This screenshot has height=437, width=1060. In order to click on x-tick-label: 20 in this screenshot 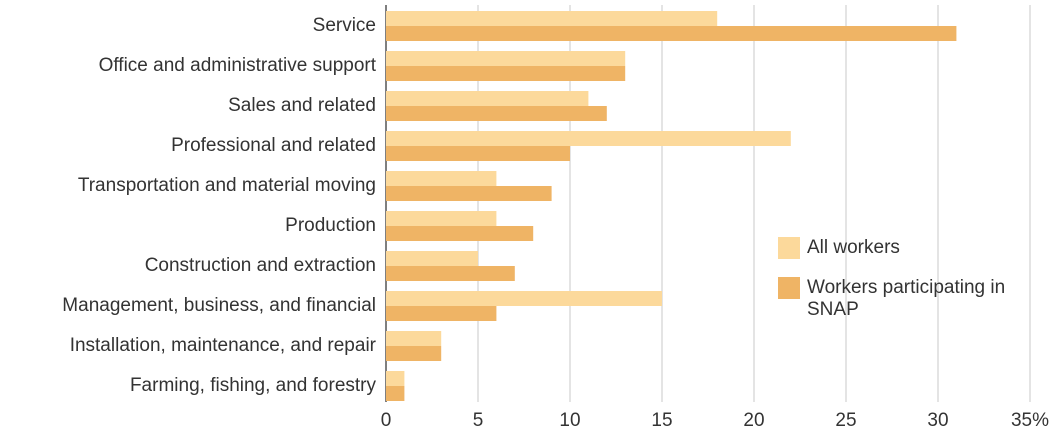, I will do `click(753, 420)`.